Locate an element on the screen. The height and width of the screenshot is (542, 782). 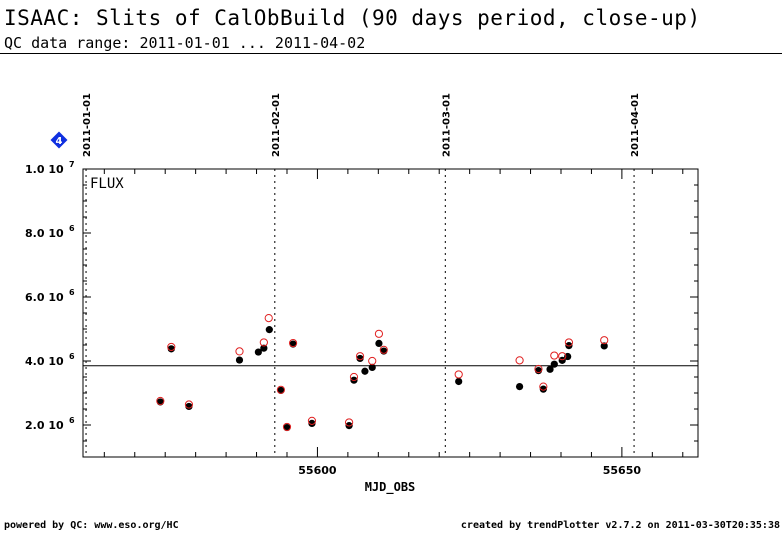
date-marker-label: 2011-01-01 is located at coordinates (87, 125).